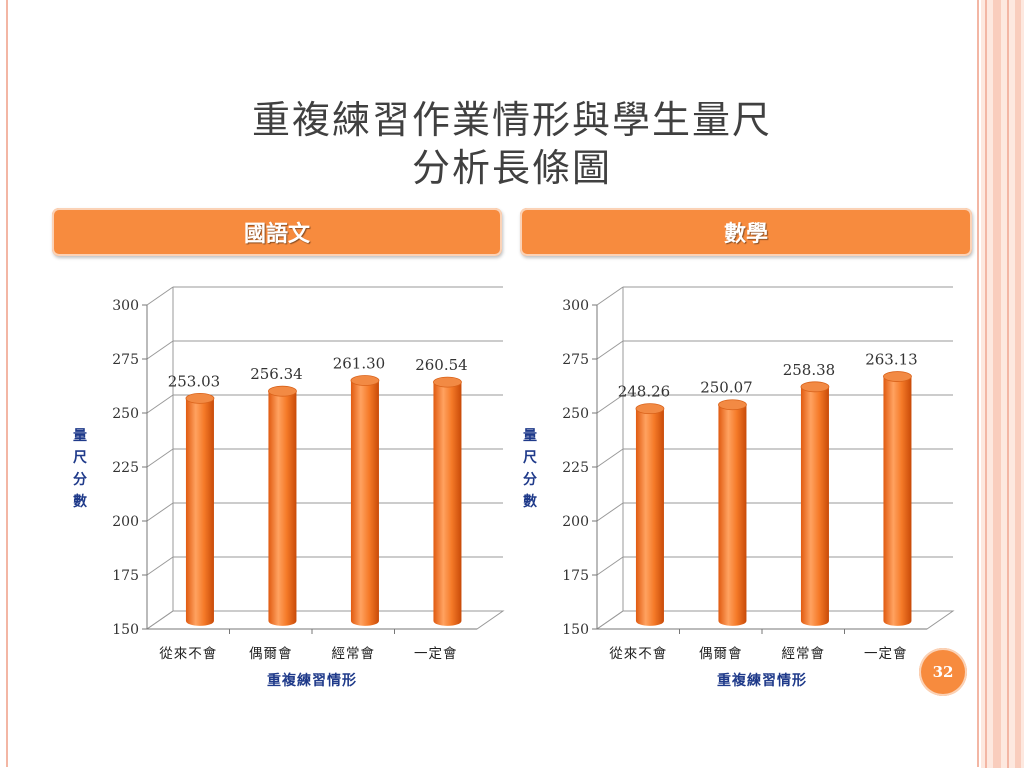  I want to click on data-label: 253.03, so click(194, 381).